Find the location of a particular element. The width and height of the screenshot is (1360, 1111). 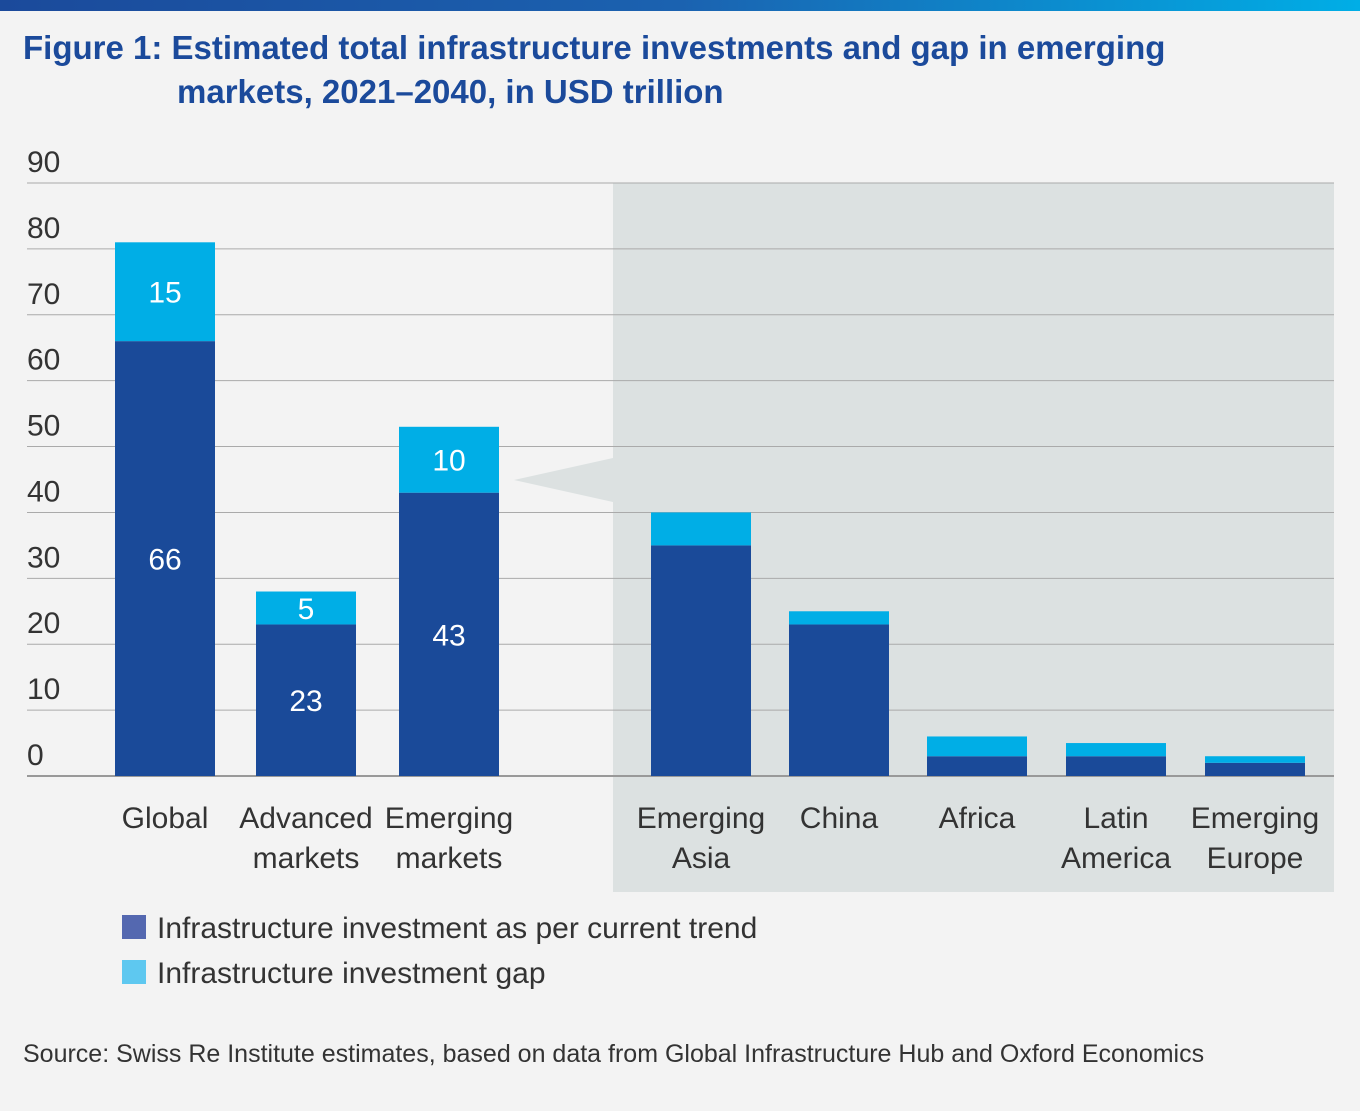

y-tick-label: 60 is located at coordinates (43, 360).